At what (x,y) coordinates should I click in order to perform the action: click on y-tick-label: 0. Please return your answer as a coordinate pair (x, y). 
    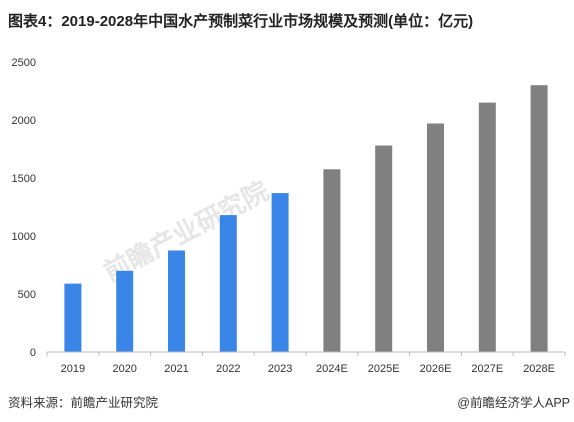
    Looking at the image, I should click on (33, 353).